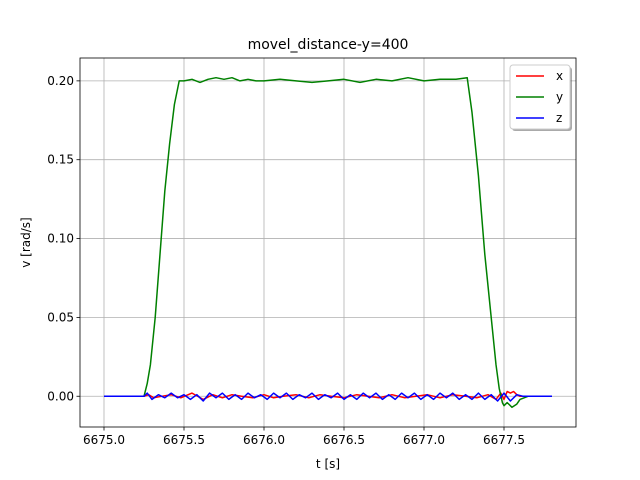 The height and width of the screenshot is (480, 640). I want to click on x-axis-title: t [s], so click(328, 464).